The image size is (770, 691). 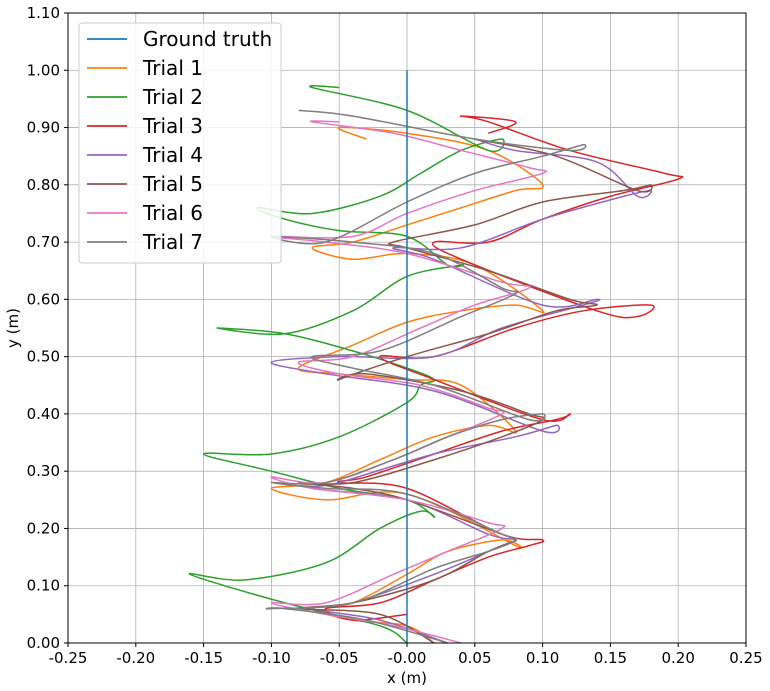 I want to click on x-axis-label: x (m), so click(x=407, y=678).